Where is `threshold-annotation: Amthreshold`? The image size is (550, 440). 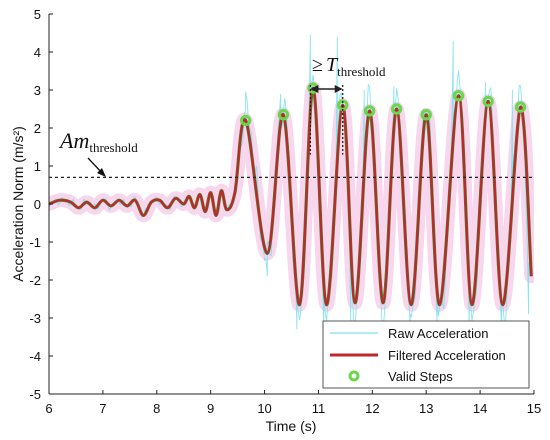
threshold-annotation: Amthreshold is located at coordinates (98, 152).